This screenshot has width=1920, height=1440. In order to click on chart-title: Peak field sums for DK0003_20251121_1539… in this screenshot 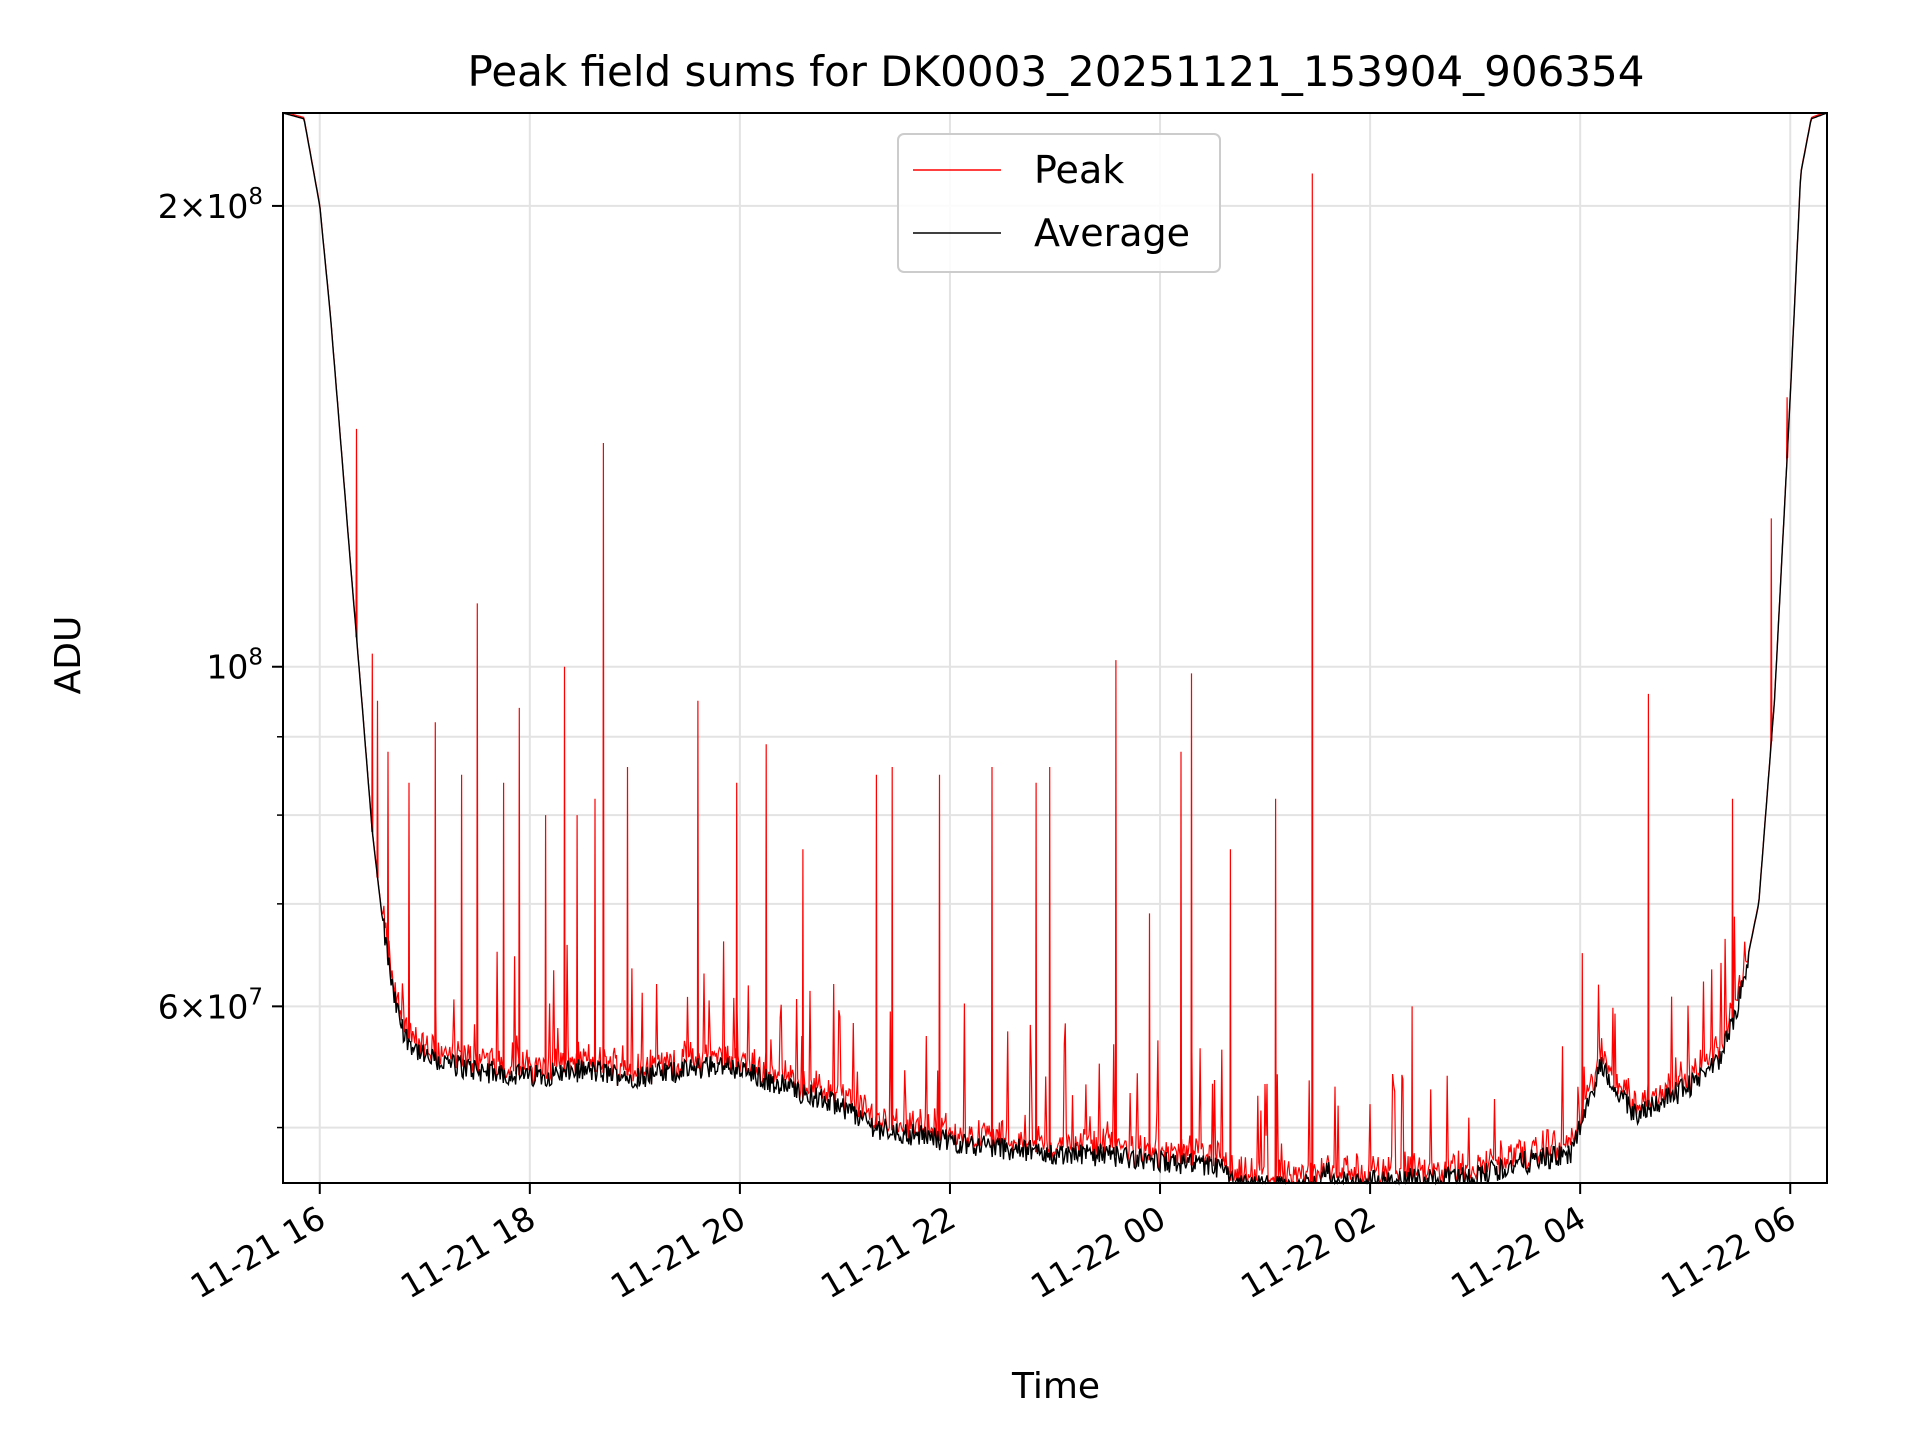, I will do `click(1055, 71)`.